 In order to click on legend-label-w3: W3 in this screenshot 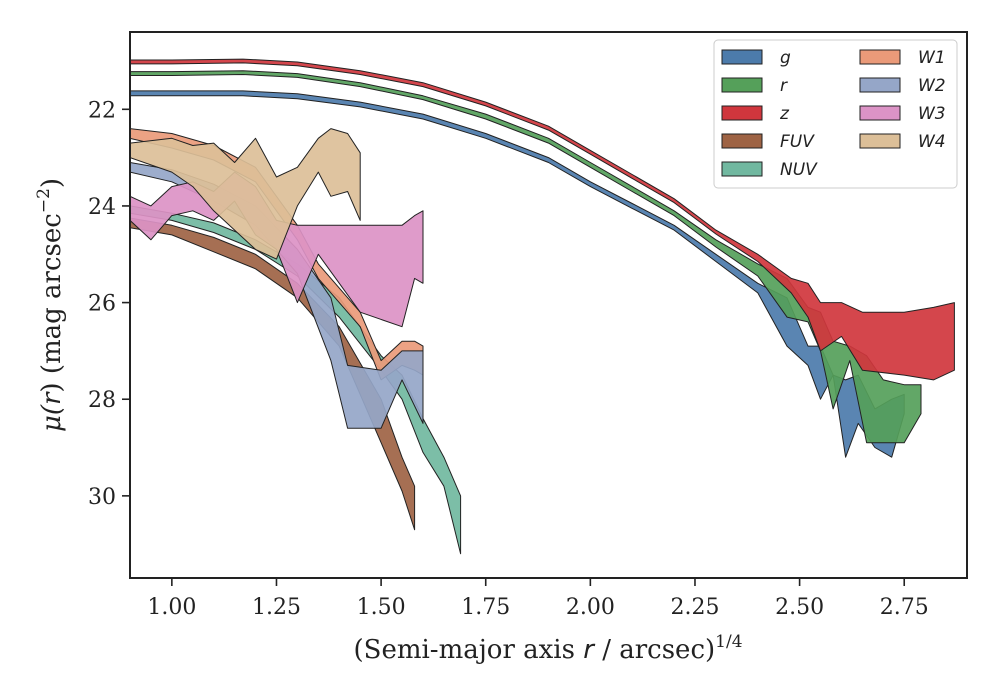, I will do `click(932, 114)`.